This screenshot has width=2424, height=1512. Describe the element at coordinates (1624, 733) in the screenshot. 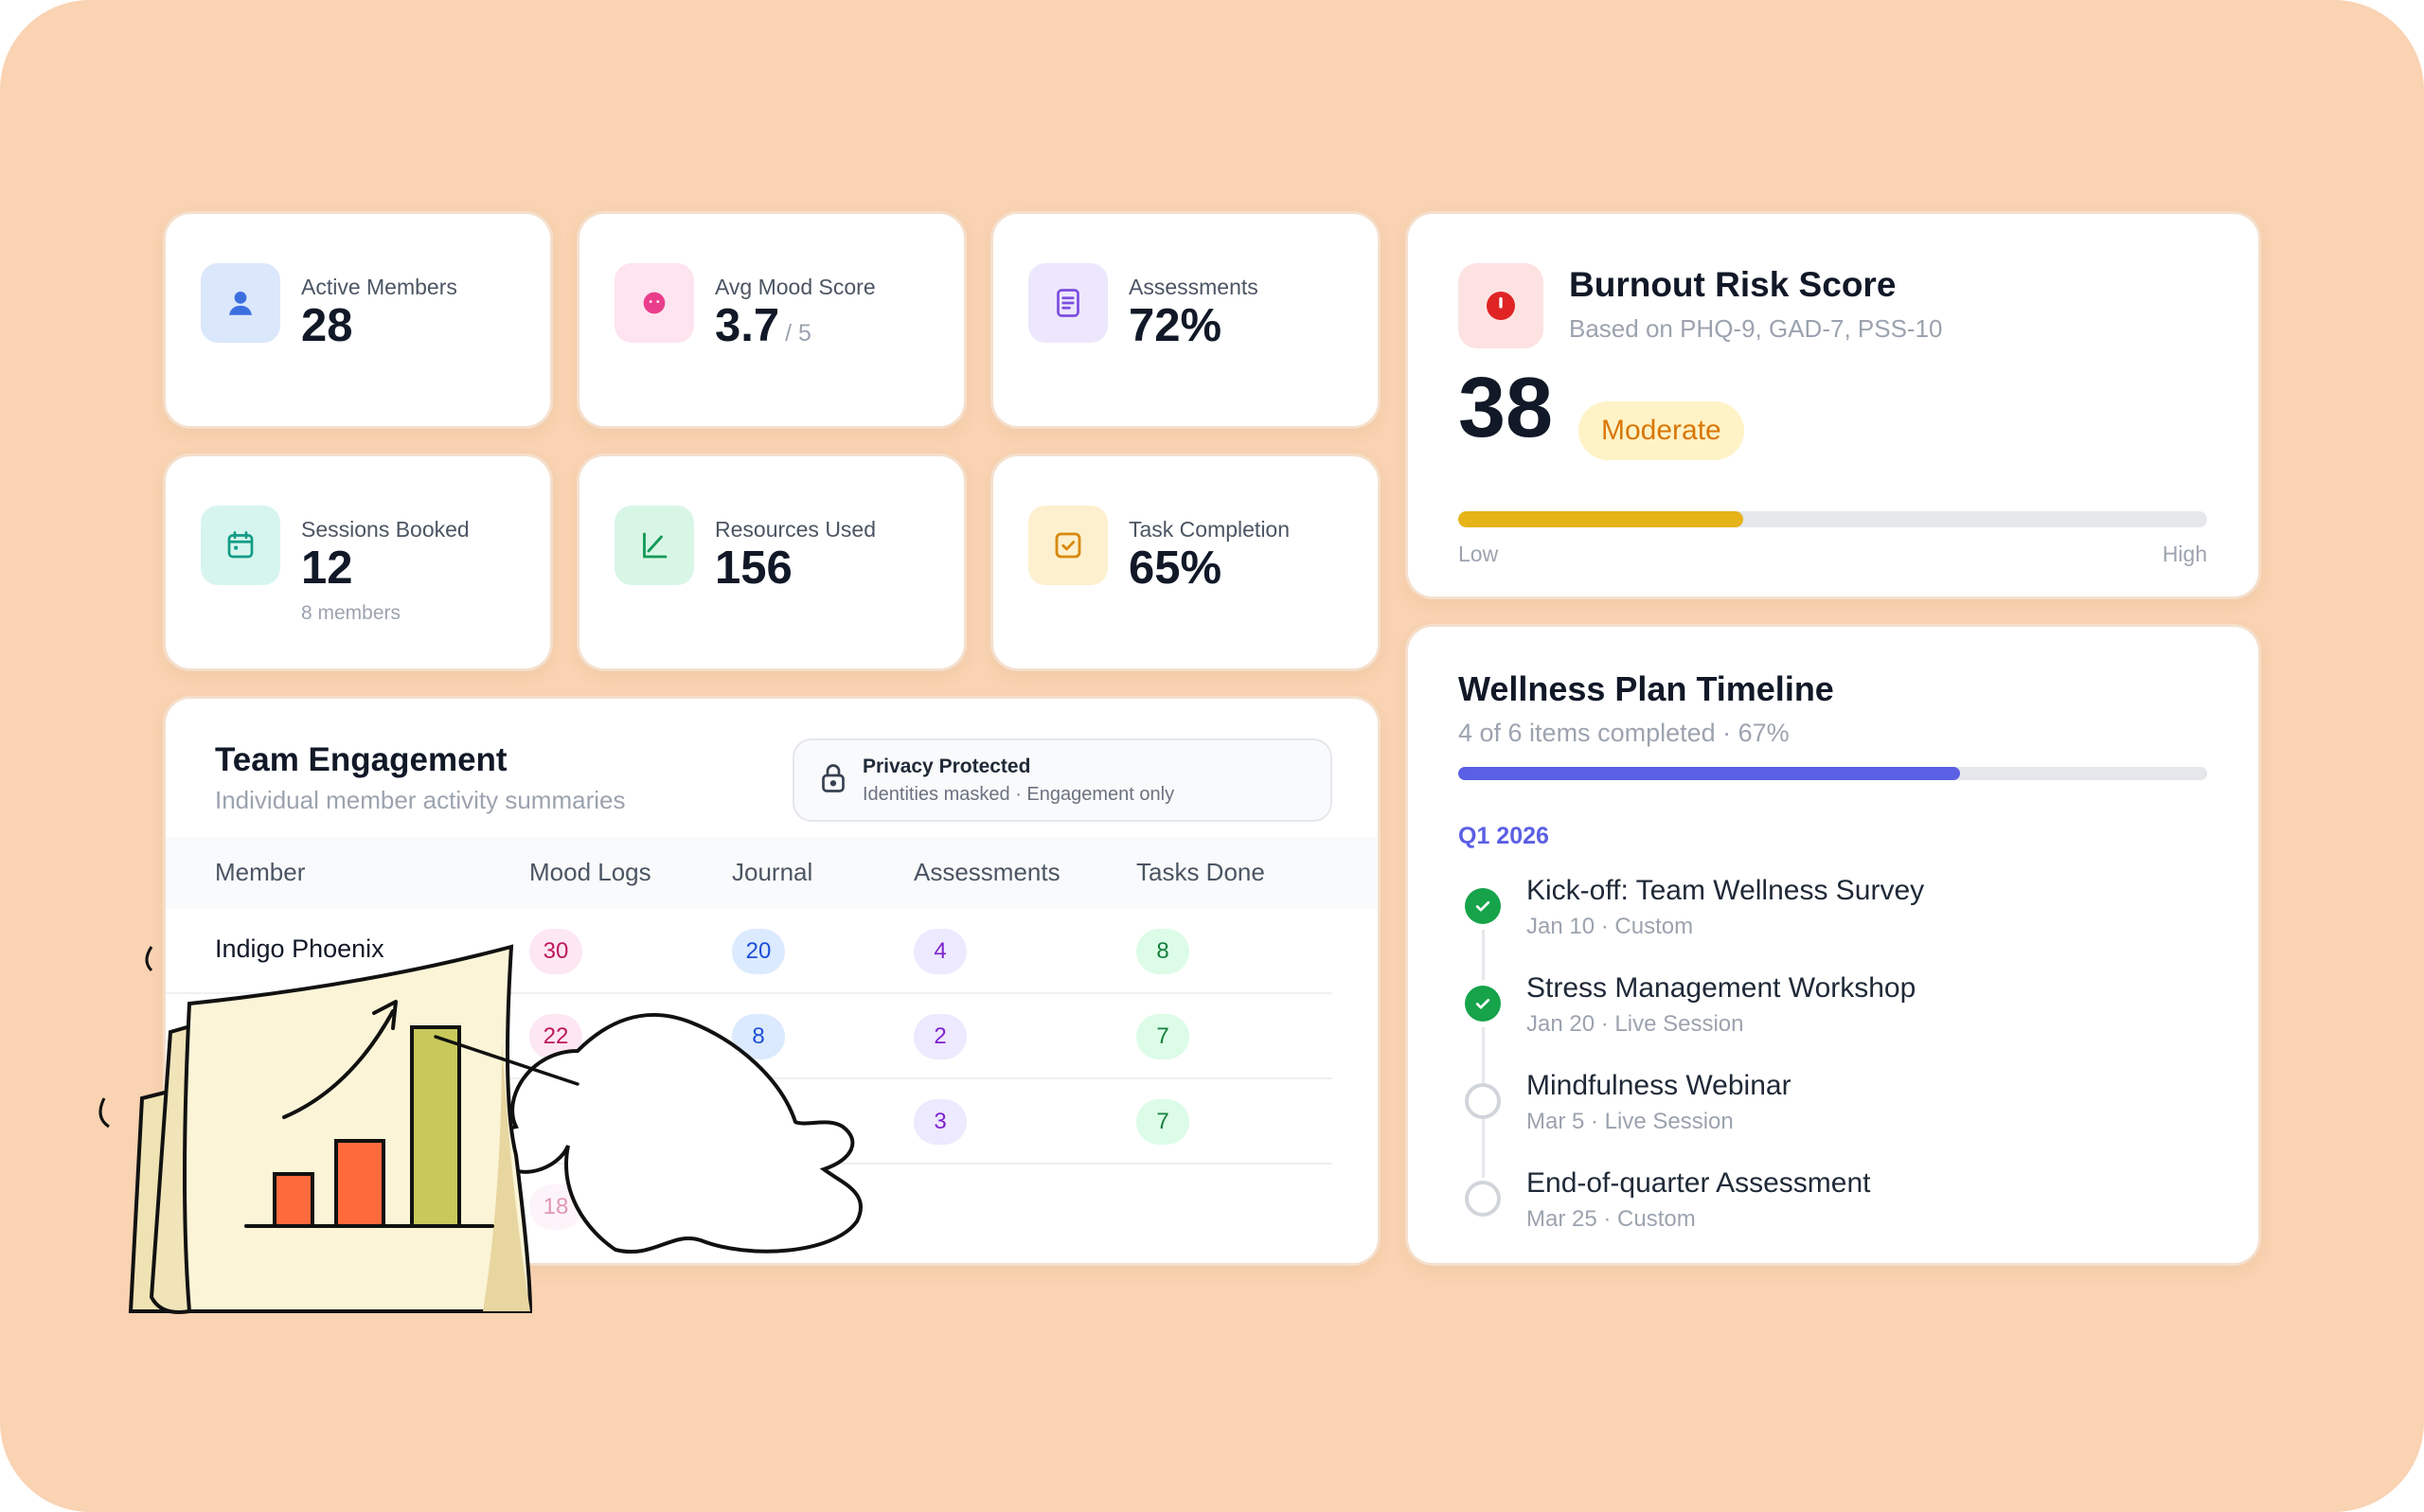

I see `plan-summary: 4 of 6 items completed · 67%` at that location.